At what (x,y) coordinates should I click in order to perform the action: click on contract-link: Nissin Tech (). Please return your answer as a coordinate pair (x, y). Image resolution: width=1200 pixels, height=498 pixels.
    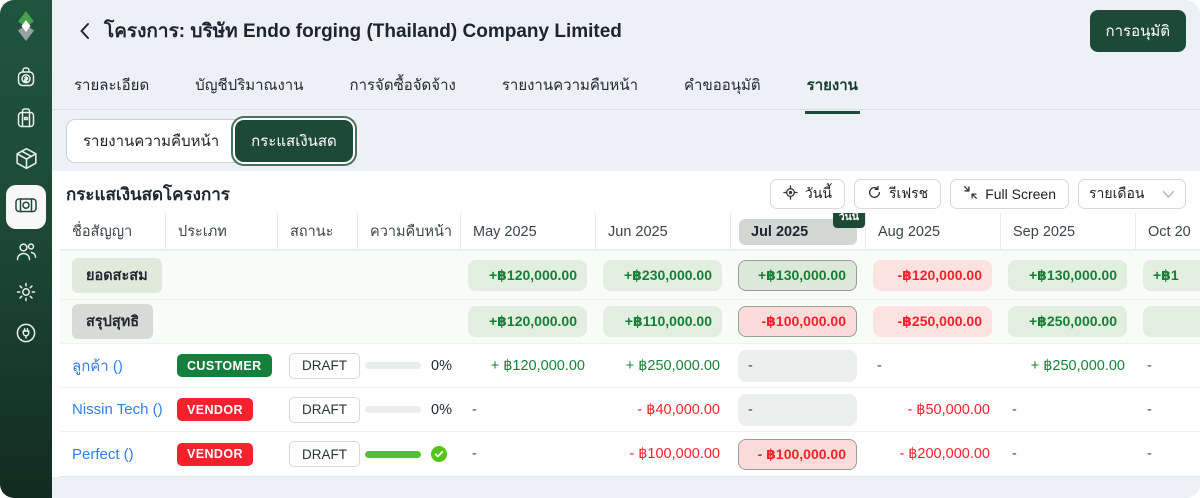
    Looking at the image, I should click on (117, 409).